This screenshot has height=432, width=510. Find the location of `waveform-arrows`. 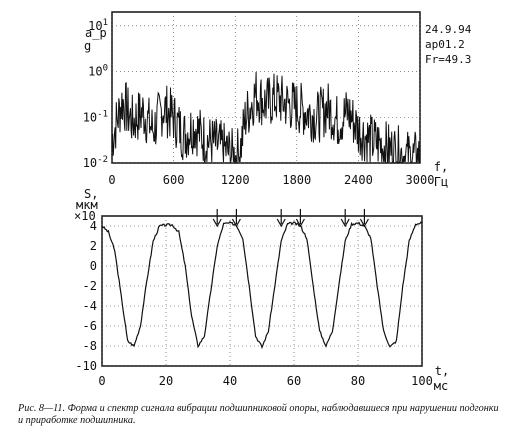

waveform-arrows is located at coordinates (290, 218).